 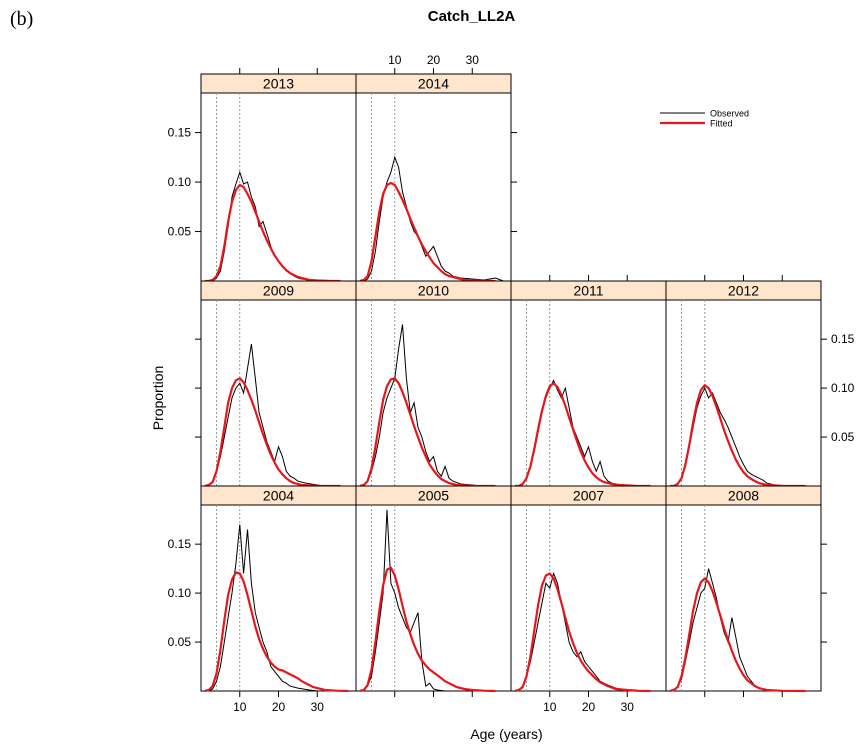 What do you see at coordinates (588, 496) in the screenshot?
I see `panel-strip-label-2007: 2007` at bounding box center [588, 496].